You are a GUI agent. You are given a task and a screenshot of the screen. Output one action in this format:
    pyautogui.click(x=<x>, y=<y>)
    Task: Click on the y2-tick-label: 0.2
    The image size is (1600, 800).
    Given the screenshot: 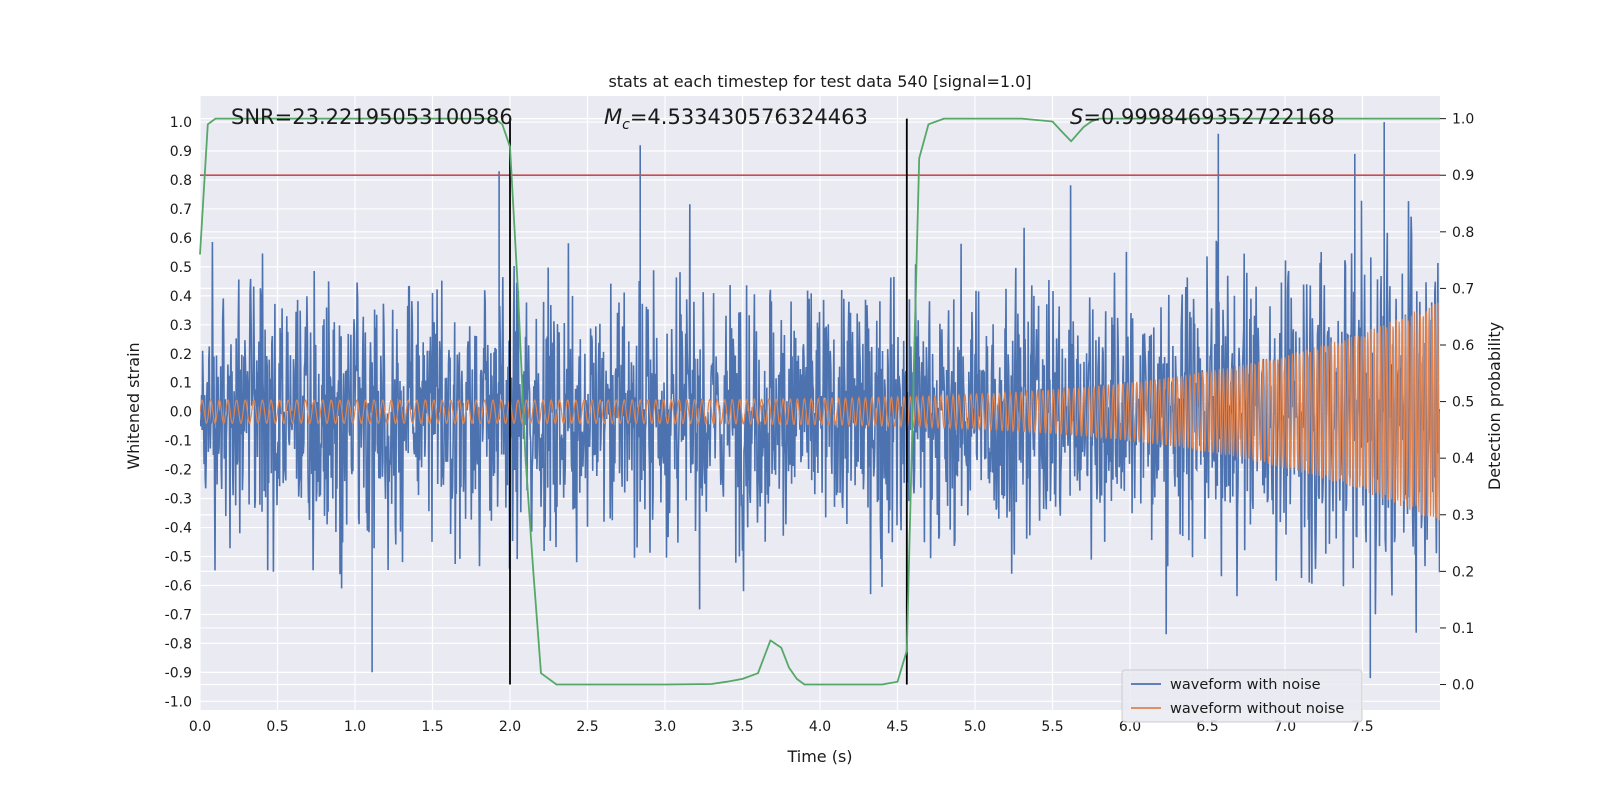 What is the action you would take?
    pyautogui.click(x=1463, y=572)
    